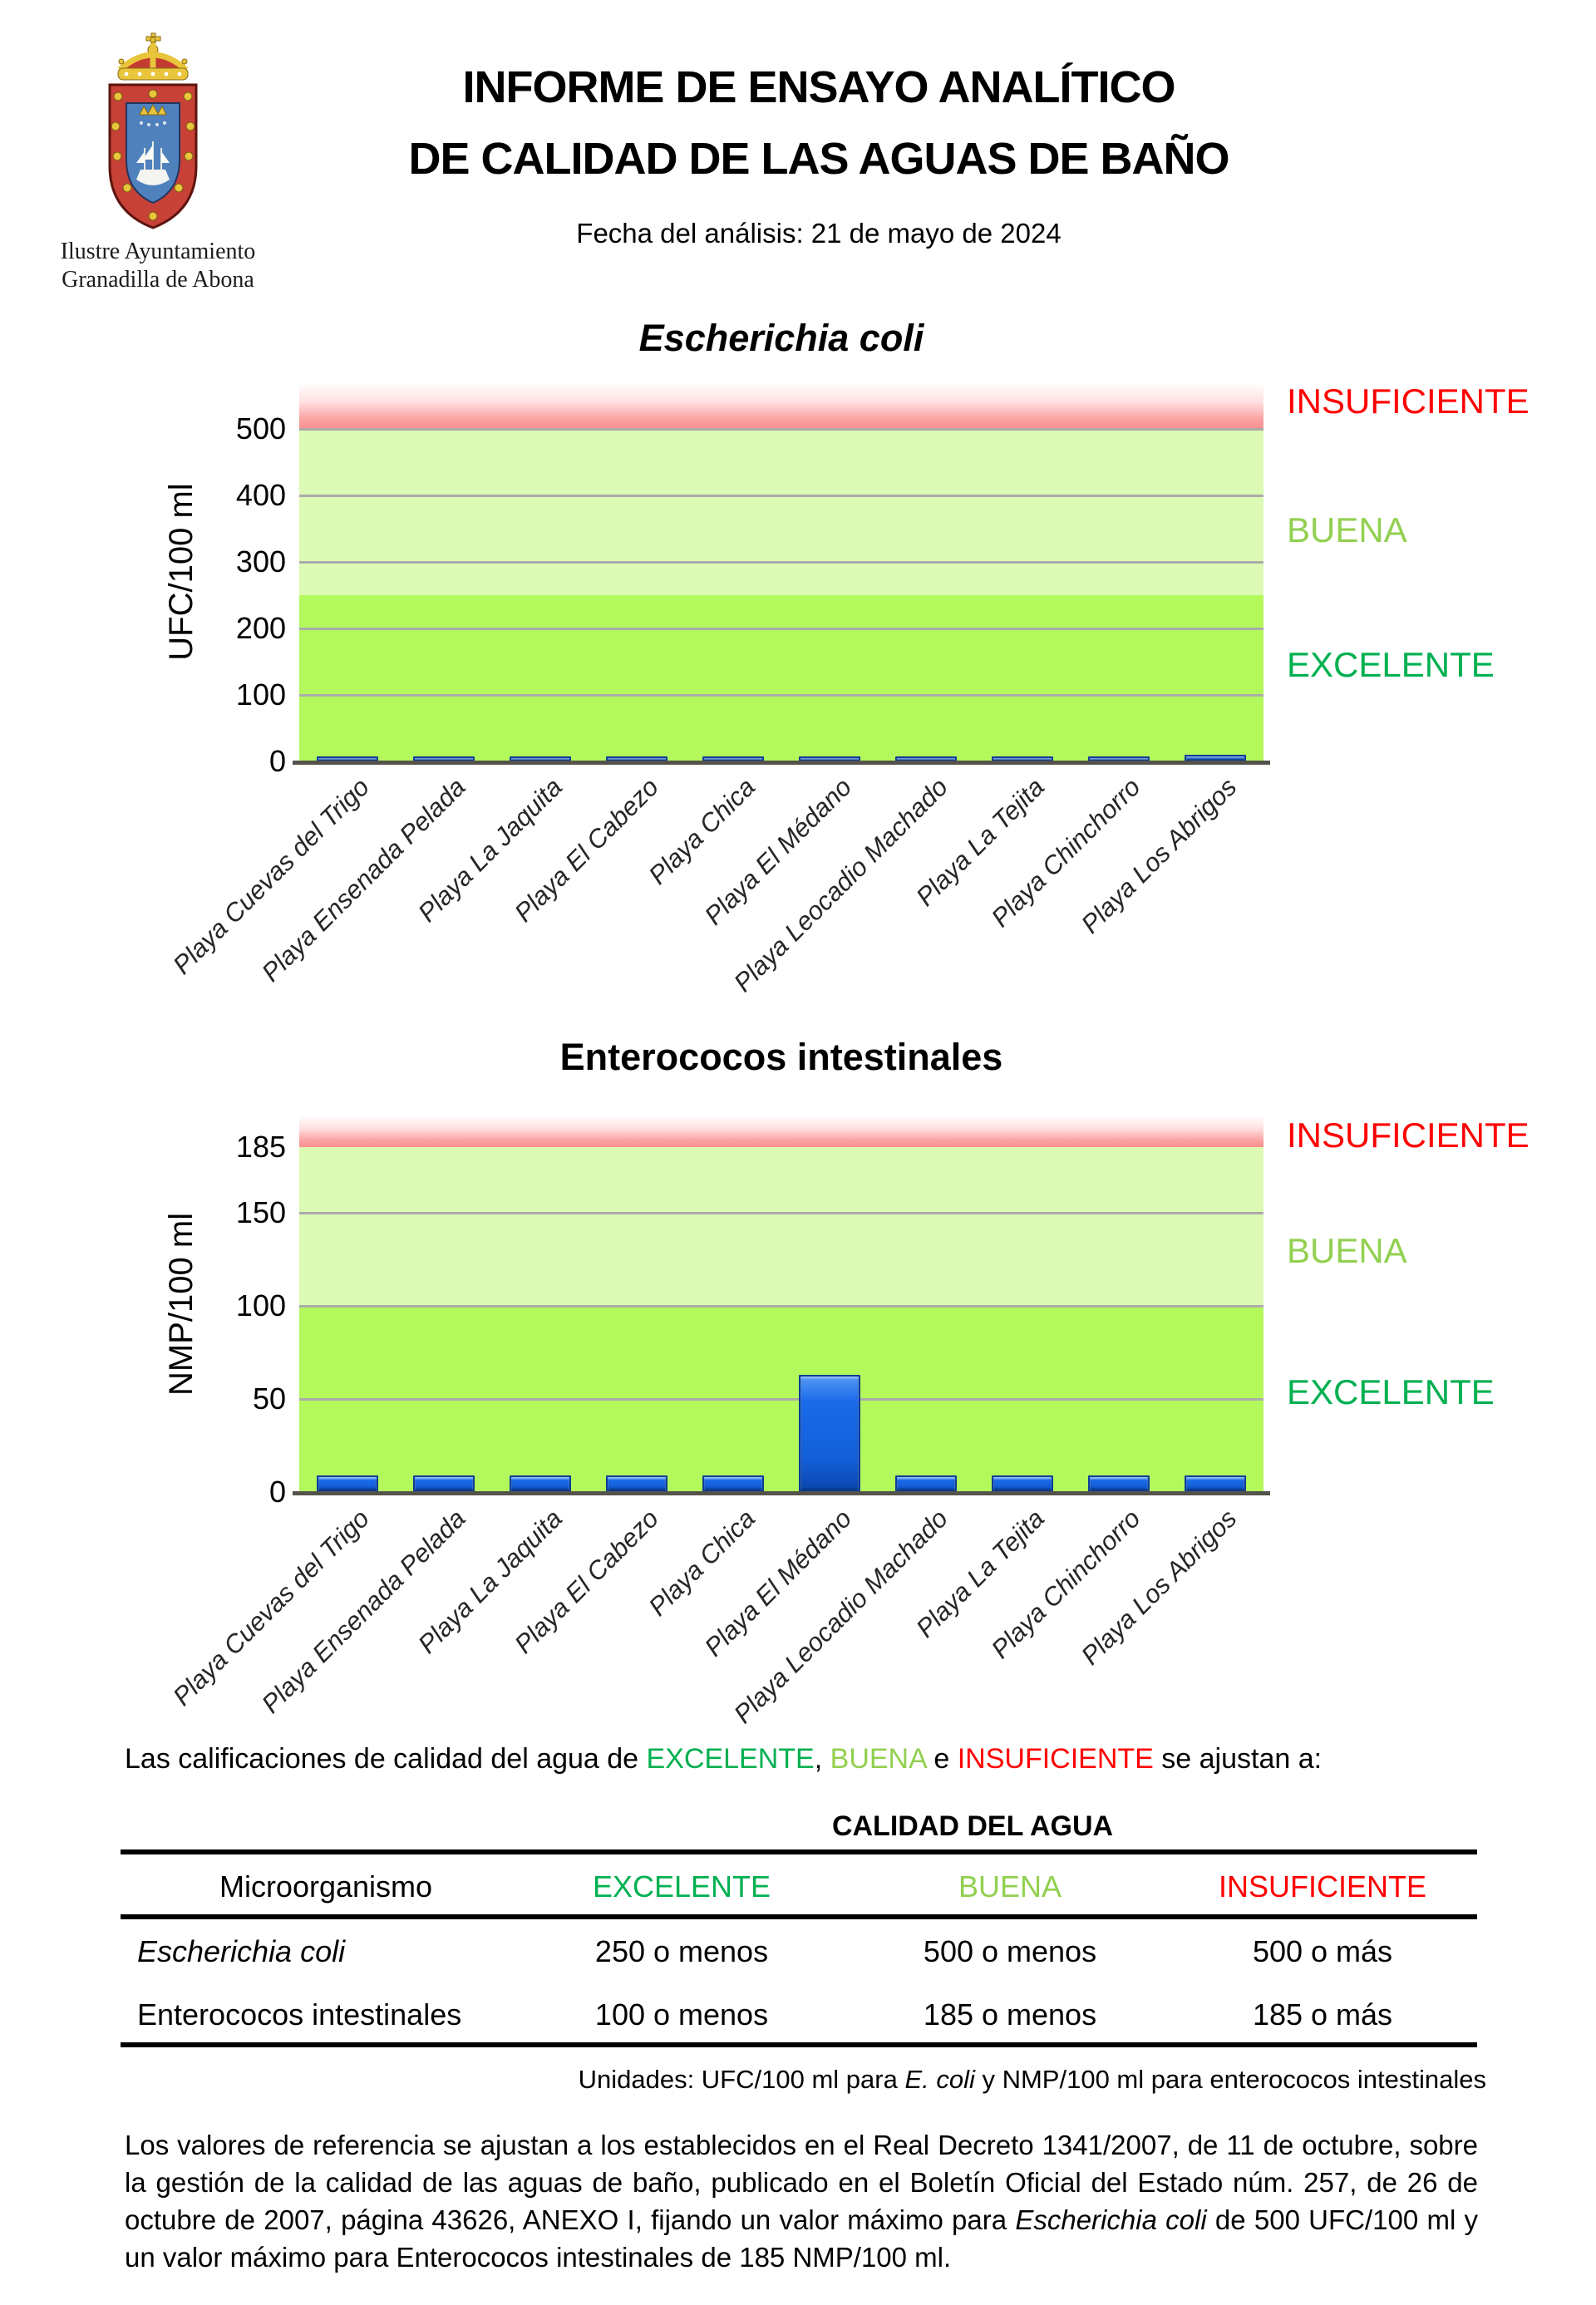 The image size is (1596, 2305). I want to click on municipality-line2: Granadilla de Abona, so click(158, 280).